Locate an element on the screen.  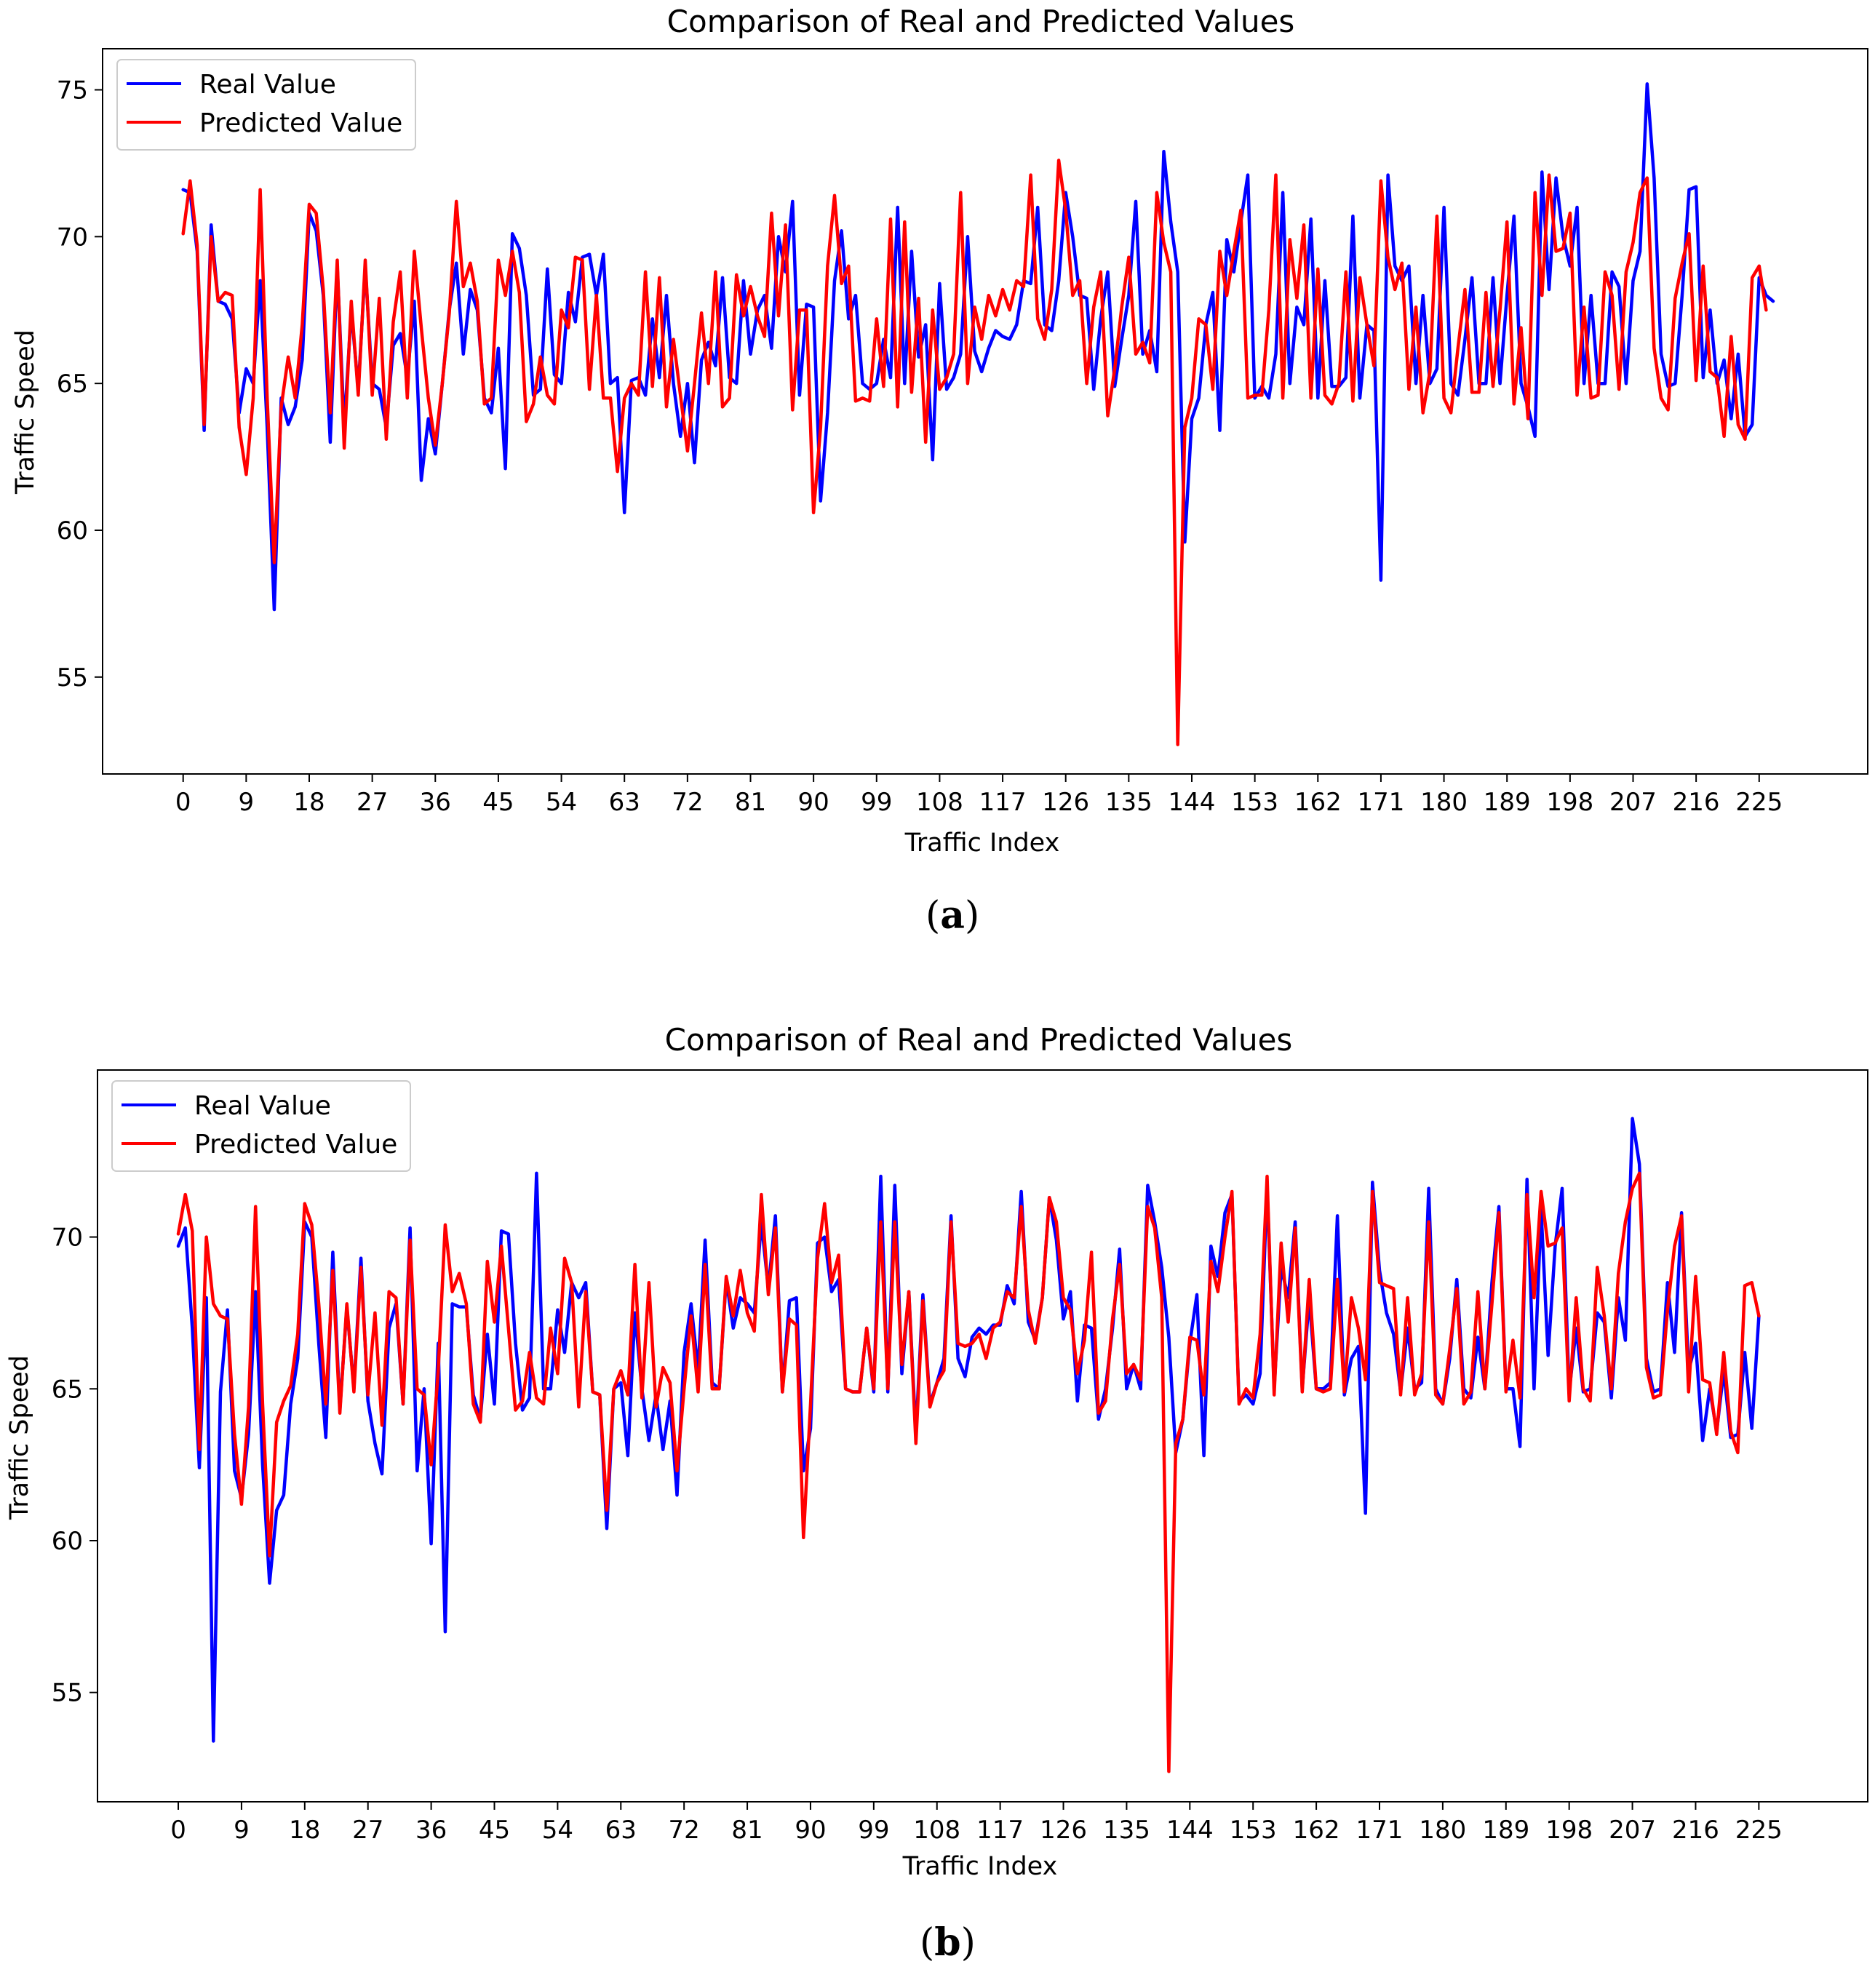
y-tick-label: 75 is located at coordinates (72, 90).